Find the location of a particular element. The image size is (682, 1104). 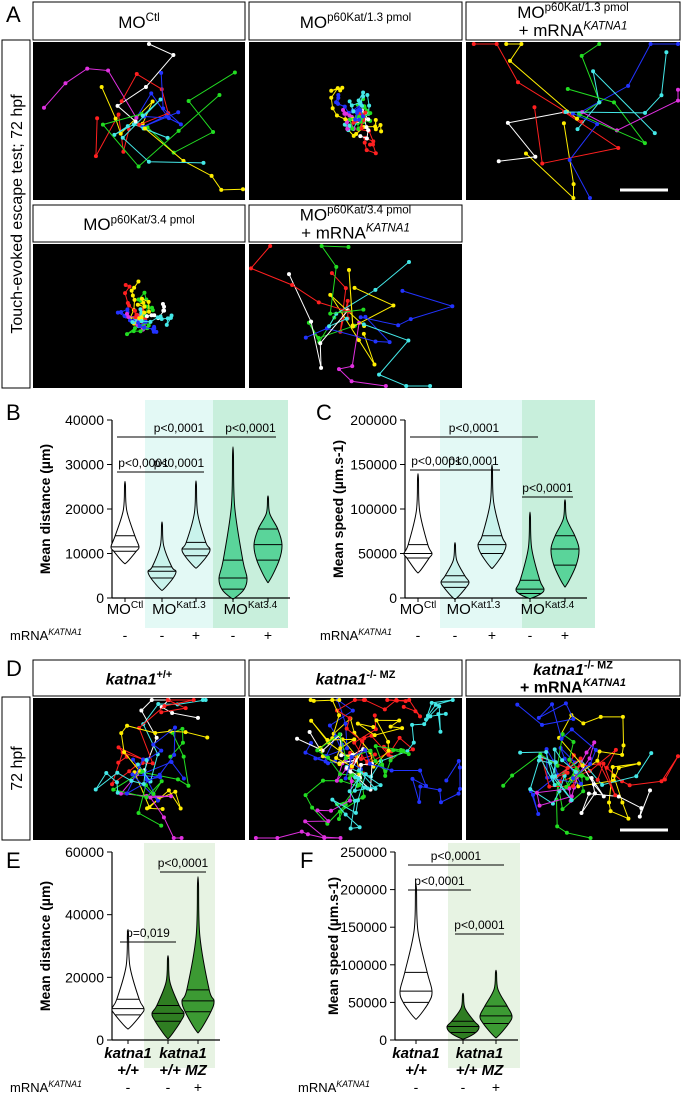

mrna-label: mRNAKATNA1 is located at coordinates (356, 635).